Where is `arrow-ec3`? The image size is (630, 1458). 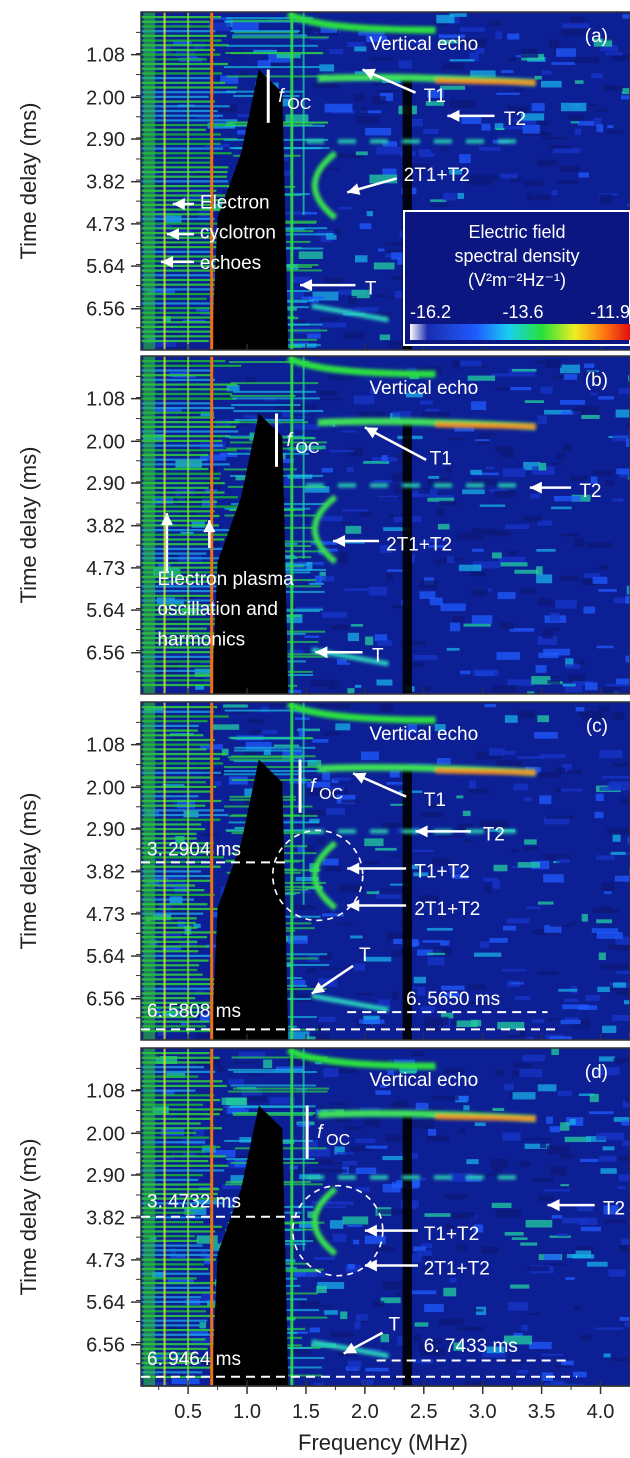 arrow-ec3 is located at coordinates (178, 261).